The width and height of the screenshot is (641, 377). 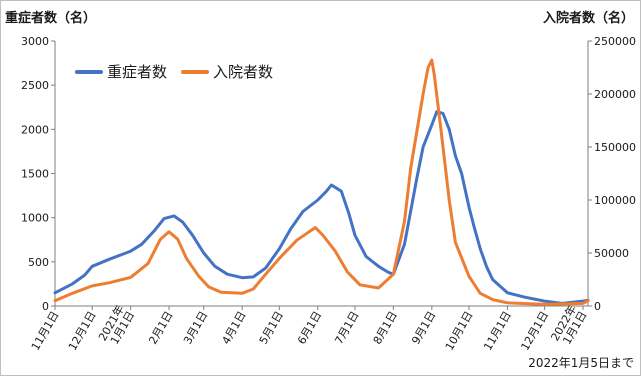 I want to click on legend-swatch-severe, so click(x=89, y=71).